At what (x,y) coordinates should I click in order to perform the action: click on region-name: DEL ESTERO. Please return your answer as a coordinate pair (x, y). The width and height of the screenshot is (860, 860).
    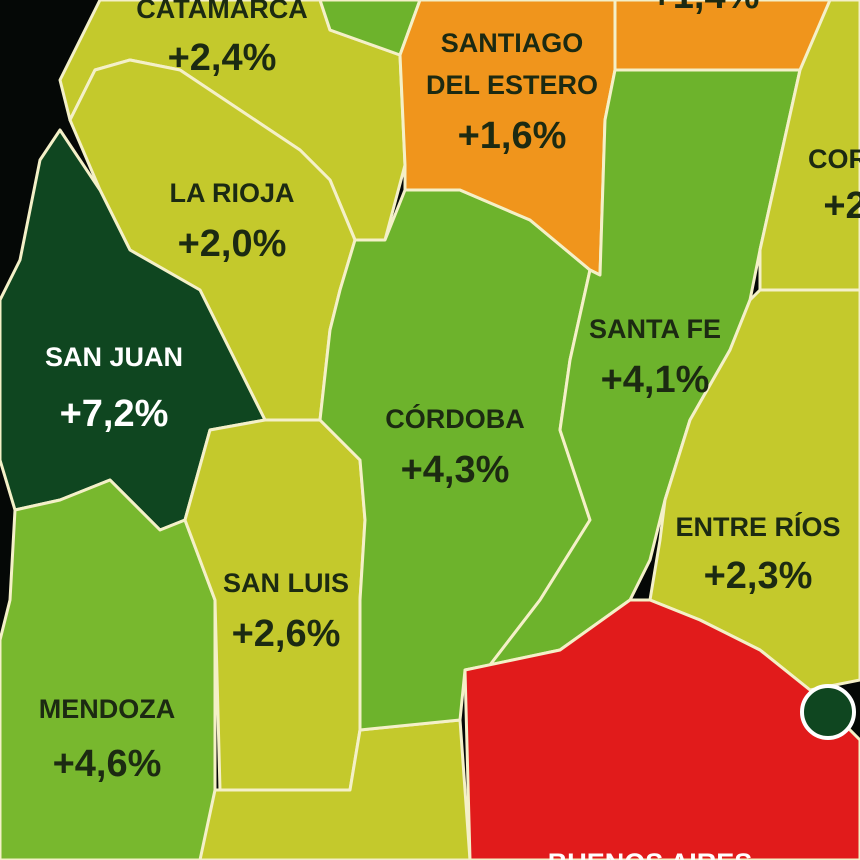
    Looking at the image, I should click on (512, 85).